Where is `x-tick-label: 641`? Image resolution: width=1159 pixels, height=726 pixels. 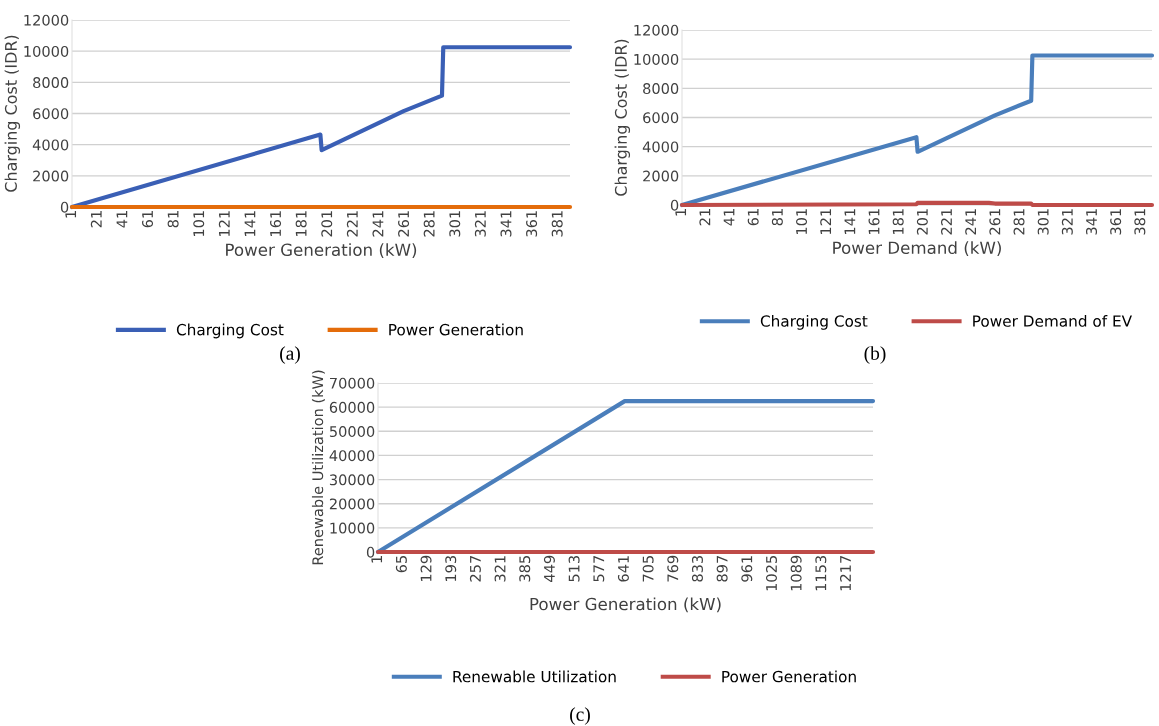
x-tick-label: 641 is located at coordinates (623, 569).